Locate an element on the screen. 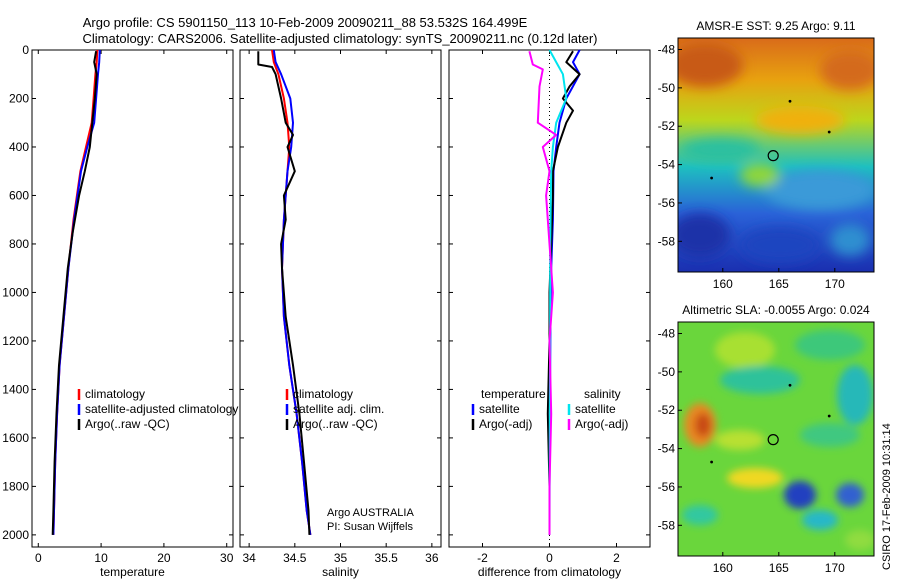  sla-map-frame is located at coordinates (776, 439).